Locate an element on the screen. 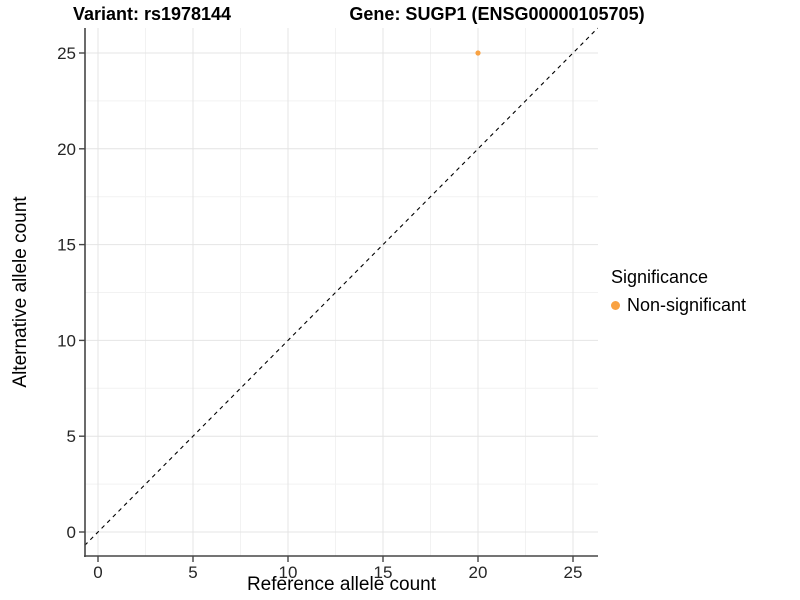 The width and height of the screenshot is (800, 600). x-tick-label: 5 is located at coordinates (192, 572).